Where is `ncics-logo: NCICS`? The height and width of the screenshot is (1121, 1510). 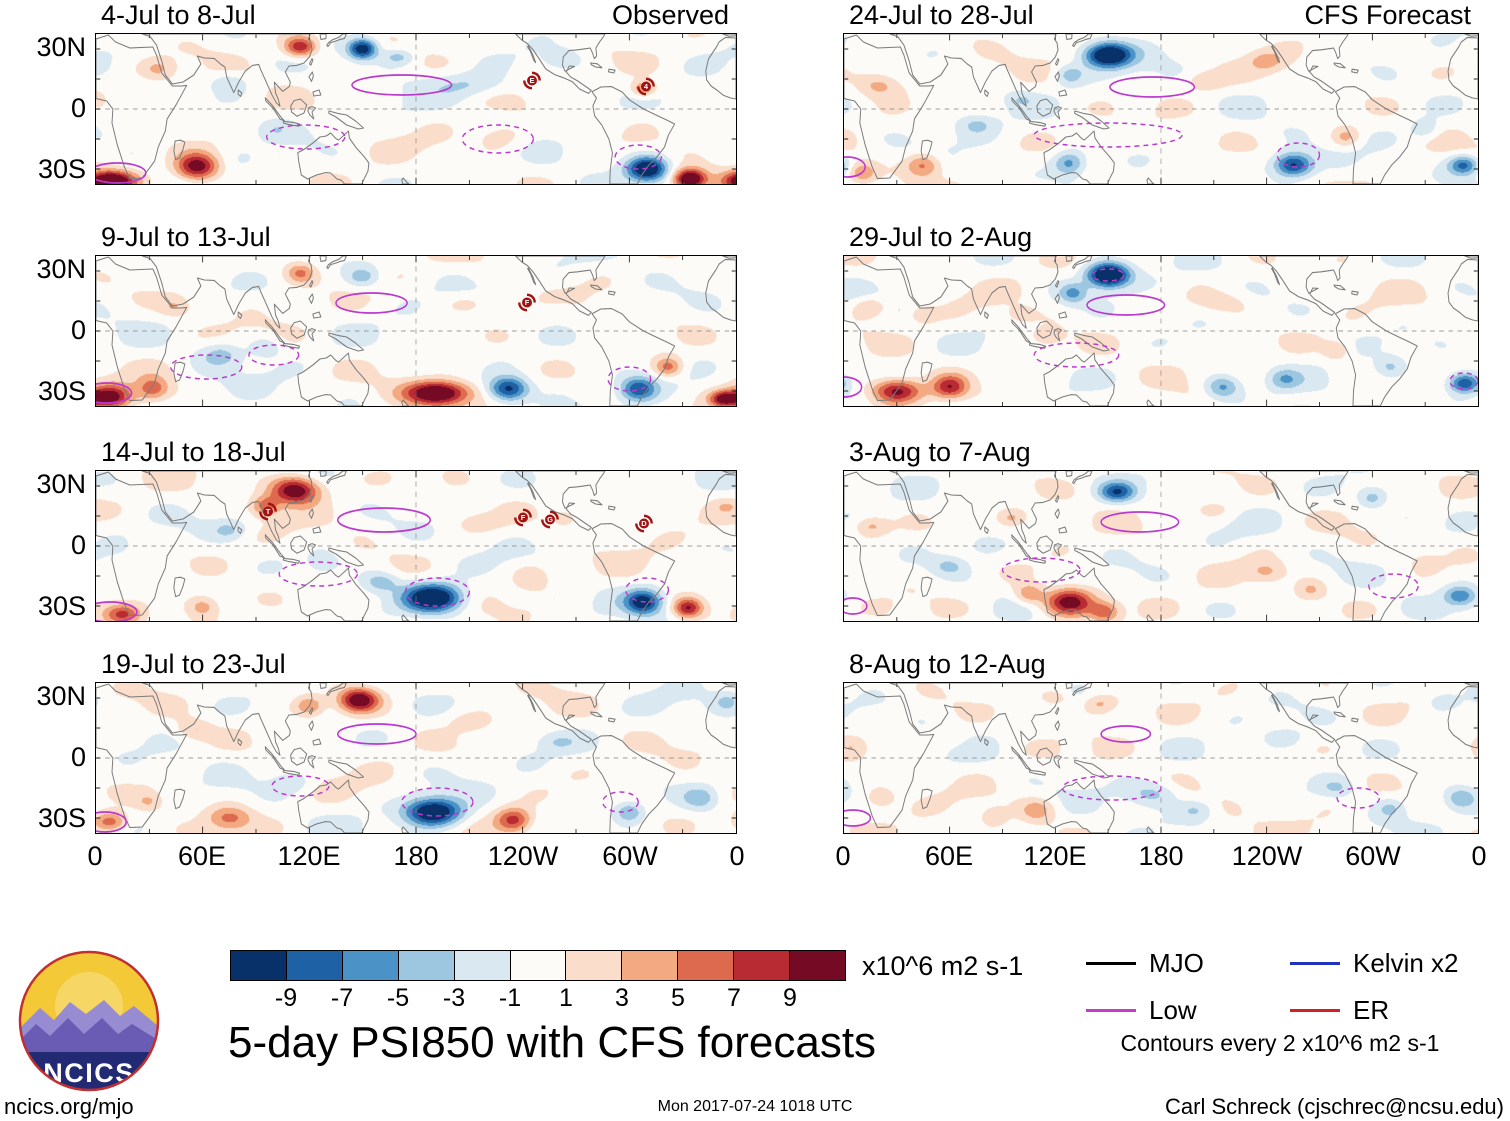
ncics-logo: NCICS is located at coordinates (89, 1021).